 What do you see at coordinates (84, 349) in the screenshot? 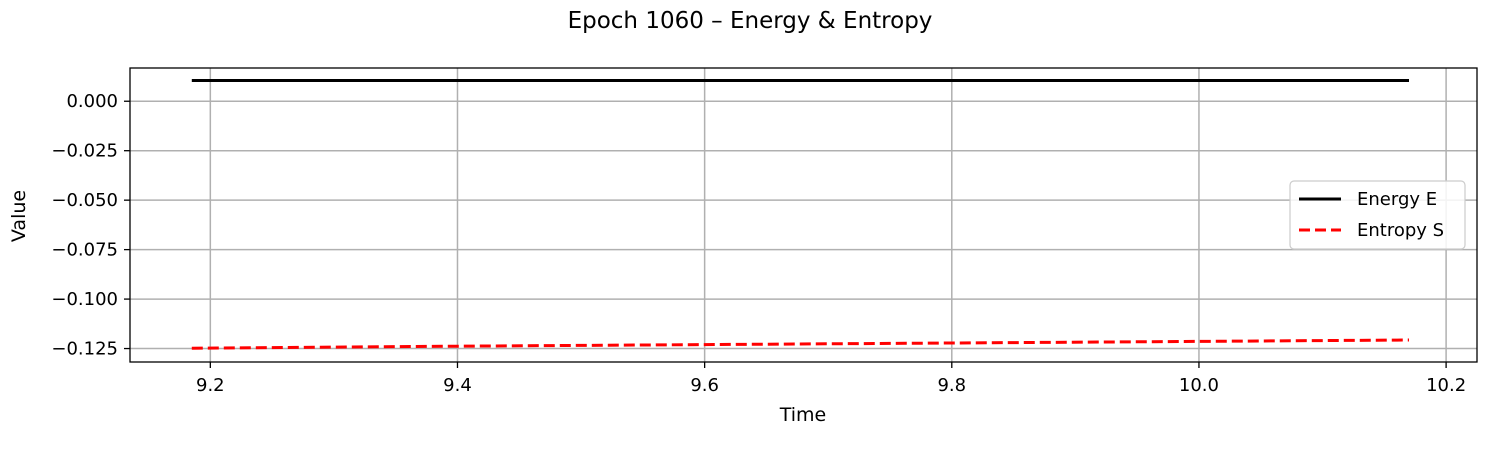
I see `y-tick-label: −0.125` at bounding box center [84, 349].